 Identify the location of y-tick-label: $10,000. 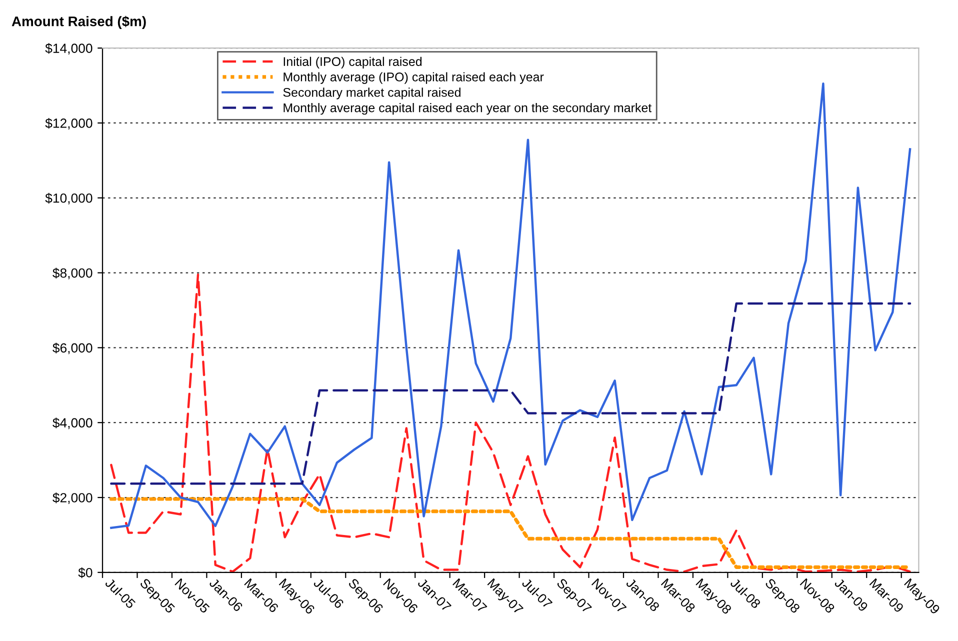
(68, 198).